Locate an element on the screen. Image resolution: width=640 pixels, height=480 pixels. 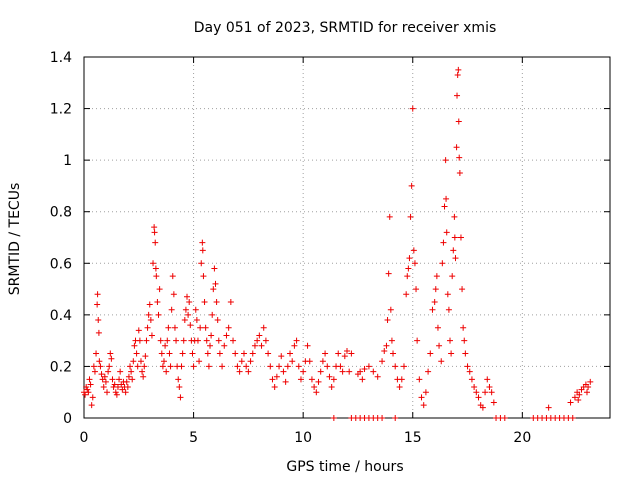
x-tick-label: 20 is located at coordinates (522, 438).